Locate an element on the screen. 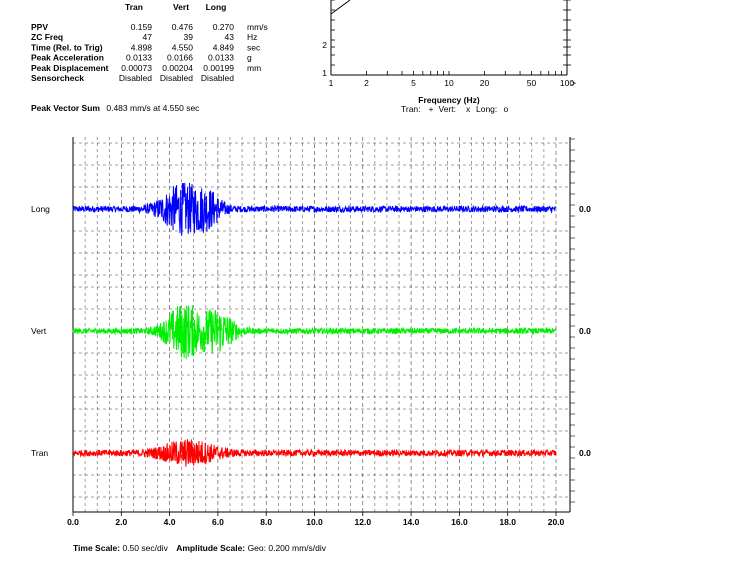  time-scale-value: 0.50 sec/div is located at coordinates (145, 548).